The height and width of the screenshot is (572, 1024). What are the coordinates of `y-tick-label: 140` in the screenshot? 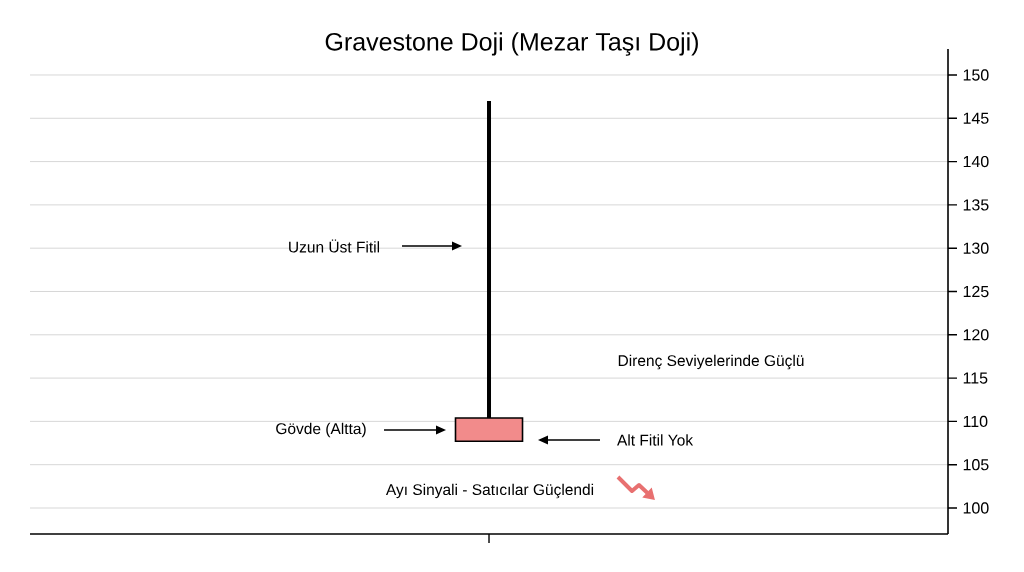 It's located at (976, 161).